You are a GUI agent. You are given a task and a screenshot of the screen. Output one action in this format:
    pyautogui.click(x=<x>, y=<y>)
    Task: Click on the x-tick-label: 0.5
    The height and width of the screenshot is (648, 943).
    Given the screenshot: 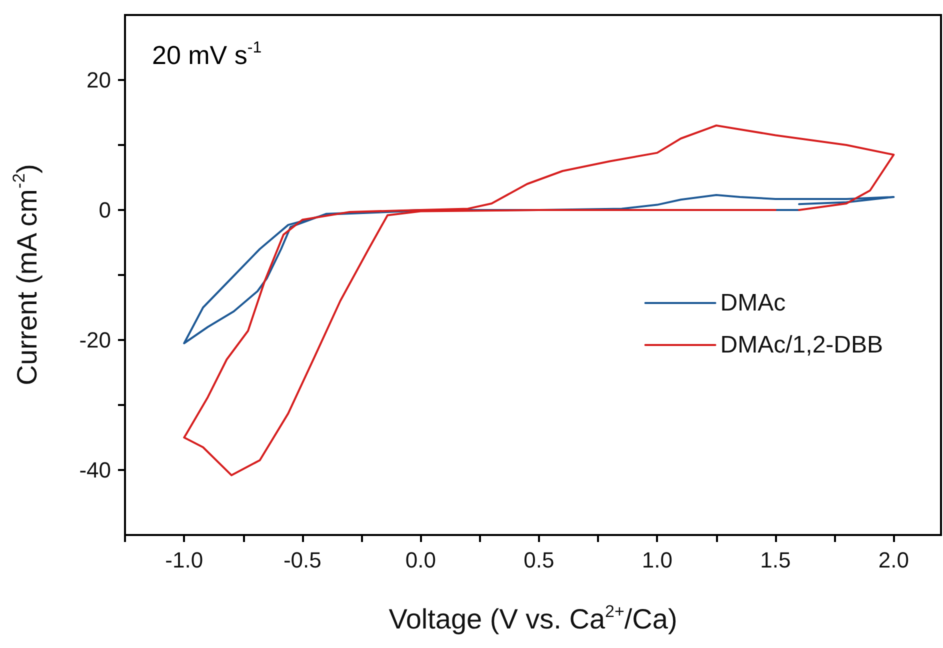 What is the action you would take?
    pyautogui.click(x=539, y=560)
    